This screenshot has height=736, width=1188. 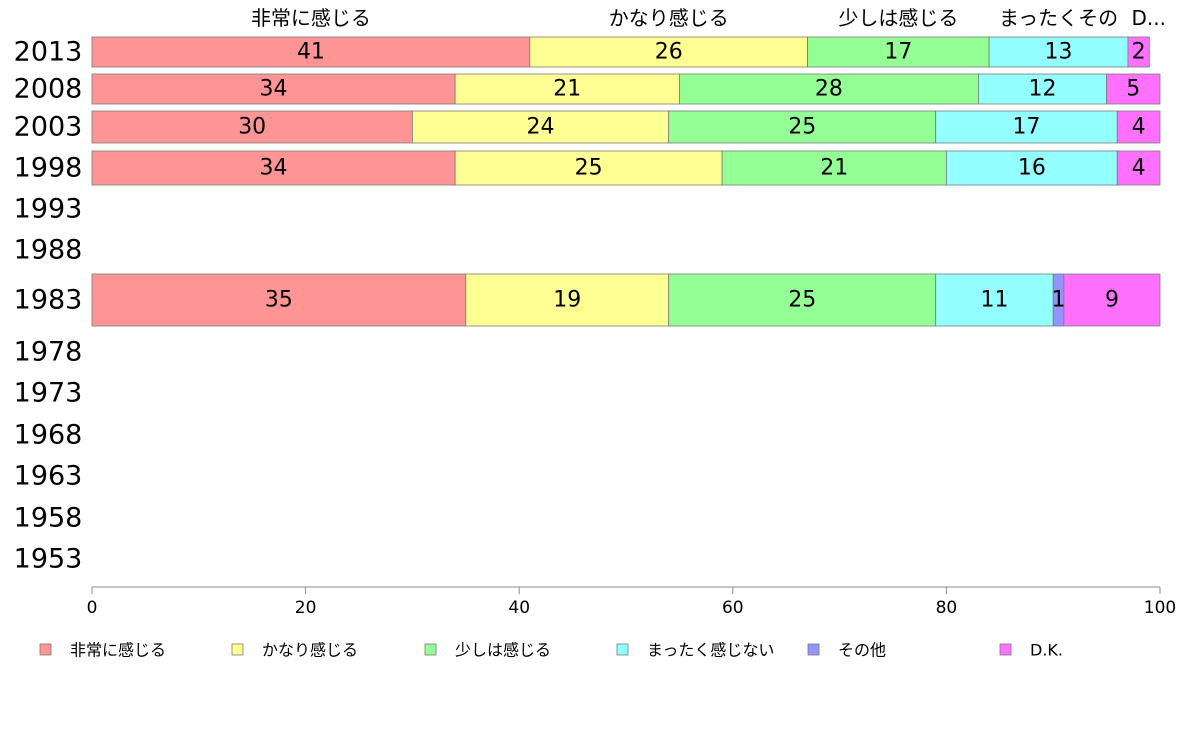 What do you see at coordinates (1059, 52) in the screenshot?
I see `data-label-2013-3: 13` at bounding box center [1059, 52].